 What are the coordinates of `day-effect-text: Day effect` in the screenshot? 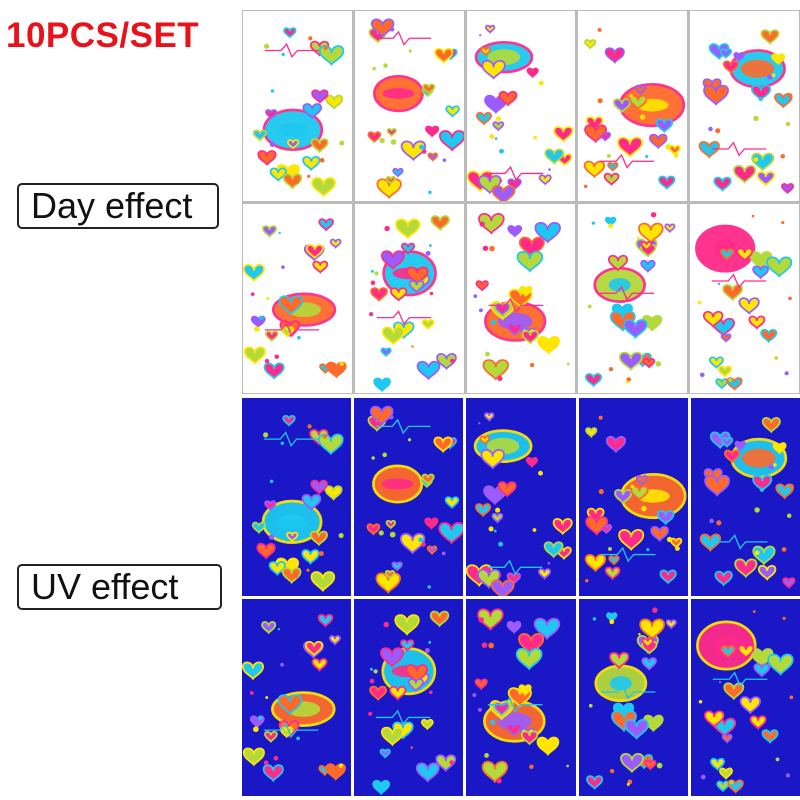 It's located at (112, 205).